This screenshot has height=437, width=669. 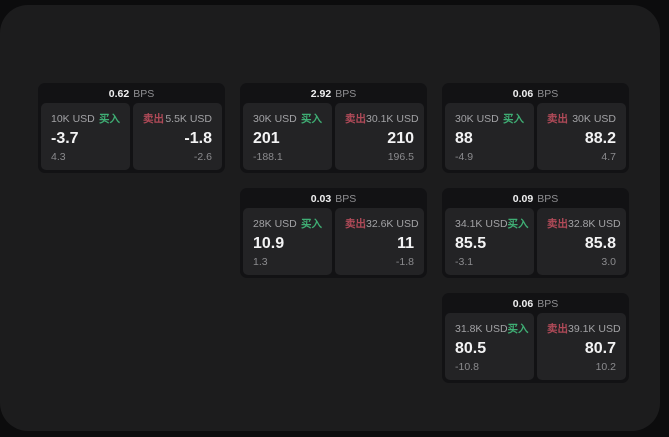 What do you see at coordinates (581, 136) in the screenshot?
I see `sell-tile: 卖出 30K USD 88.2 4.7` at bounding box center [581, 136].